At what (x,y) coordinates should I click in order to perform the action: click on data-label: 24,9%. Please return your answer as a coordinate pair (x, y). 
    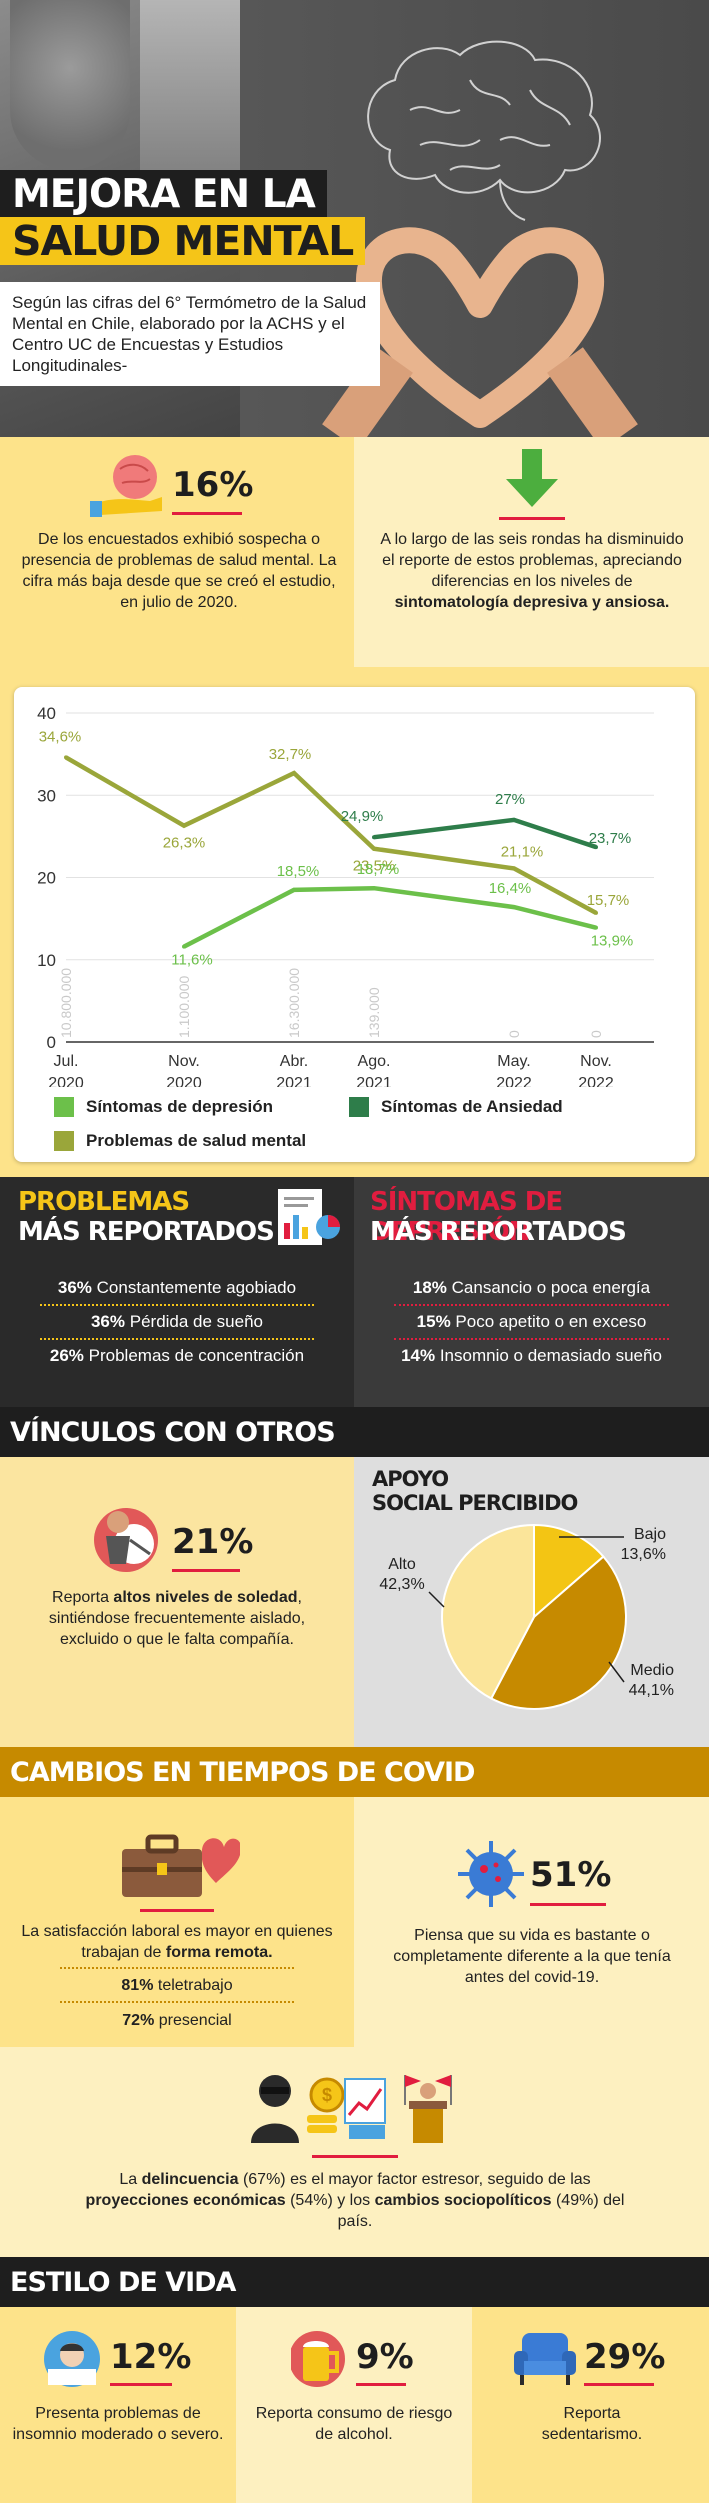
    Looking at the image, I should click on (362, 816).